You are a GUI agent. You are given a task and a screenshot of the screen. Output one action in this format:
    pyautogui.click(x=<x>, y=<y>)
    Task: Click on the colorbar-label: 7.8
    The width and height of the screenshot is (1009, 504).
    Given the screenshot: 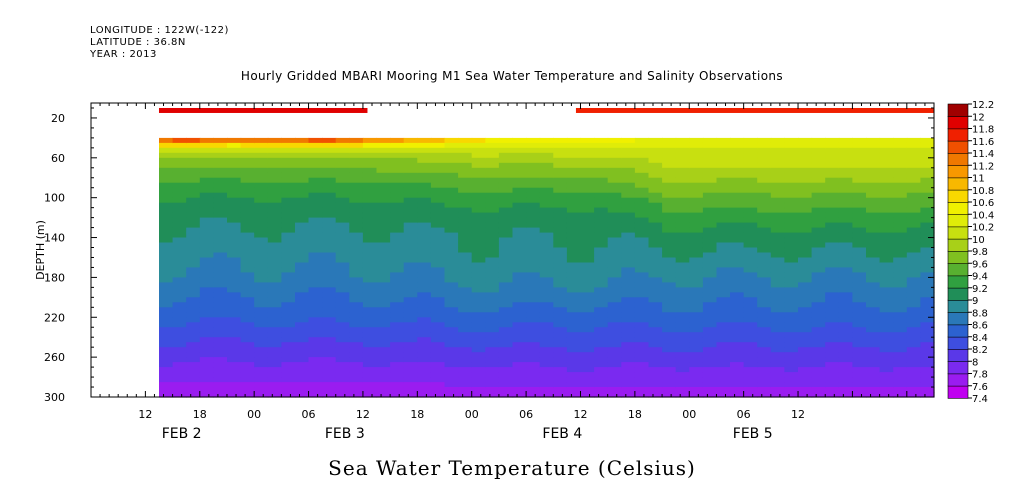 What is the action you would take?
    pyautogui.click(x=980, y=375)
    